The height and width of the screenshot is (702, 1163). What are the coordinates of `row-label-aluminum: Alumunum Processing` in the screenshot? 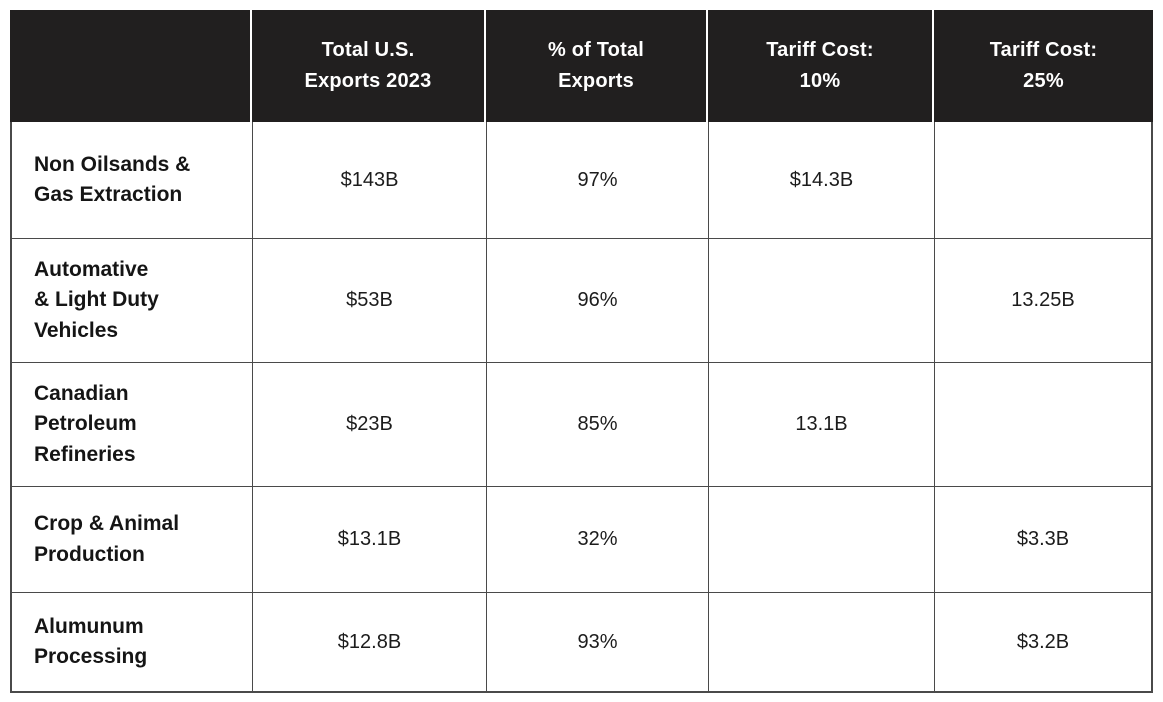 It's located at (132, 641).